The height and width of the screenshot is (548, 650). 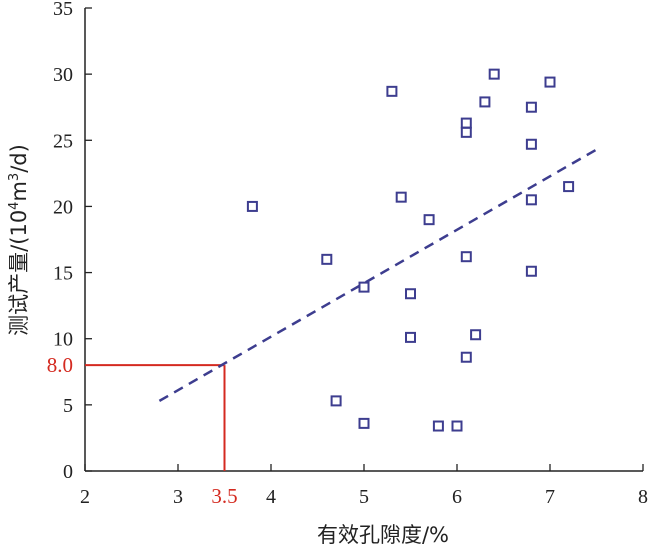 I want to click on svg-text: 测试产量/(104m3/d), so click(x=19, y=240).